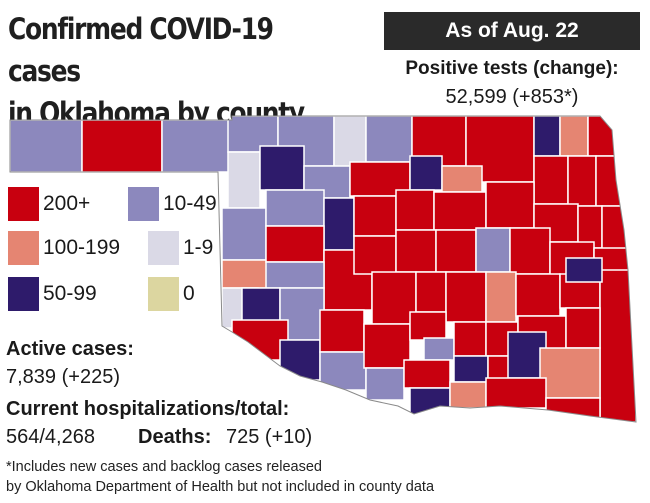  Describe the element at coordinates (538, 295) in the screenshot. I see `county-mcintosh` at that location.